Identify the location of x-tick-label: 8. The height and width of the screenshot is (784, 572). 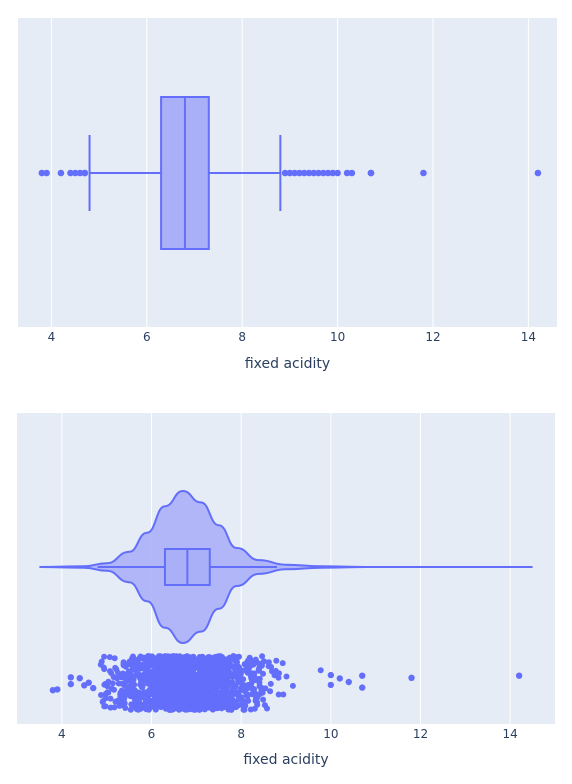
(241, 734).